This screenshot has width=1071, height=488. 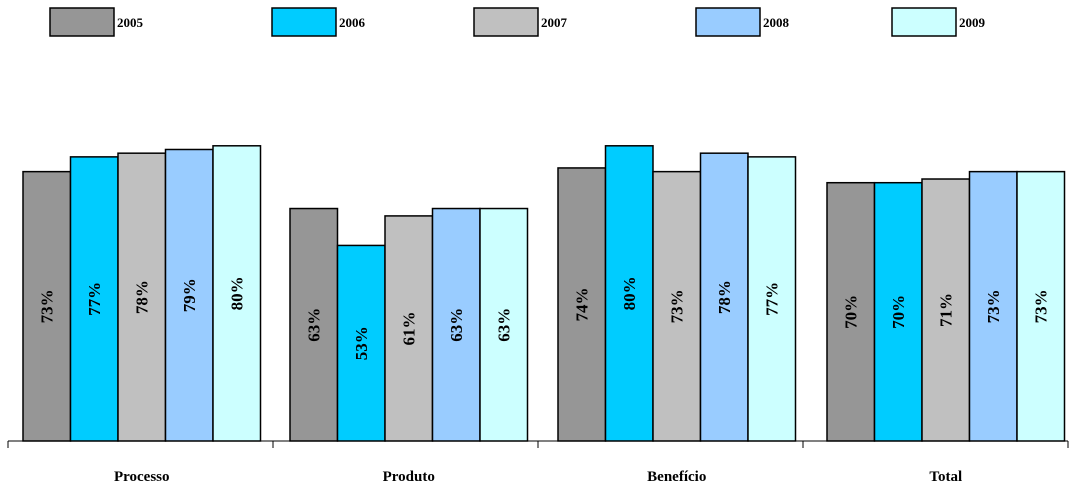 What do you see at coordinates (237, 293) in the screenshot?
I see `data-label-processo-2009: 80%` at bounding box center [237, 293].